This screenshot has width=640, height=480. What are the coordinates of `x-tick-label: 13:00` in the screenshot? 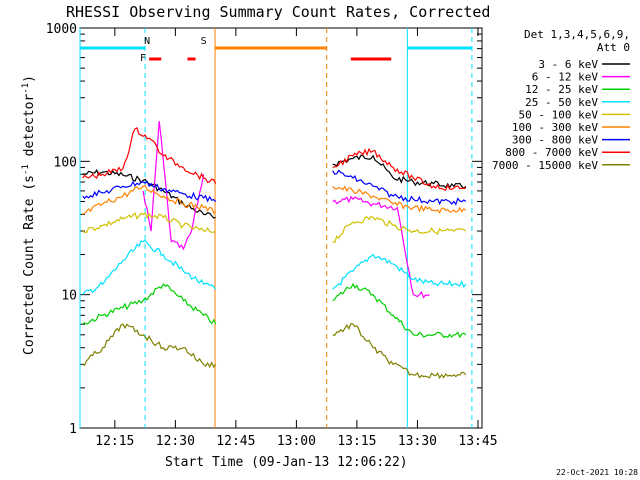 It's located at (296, 441).